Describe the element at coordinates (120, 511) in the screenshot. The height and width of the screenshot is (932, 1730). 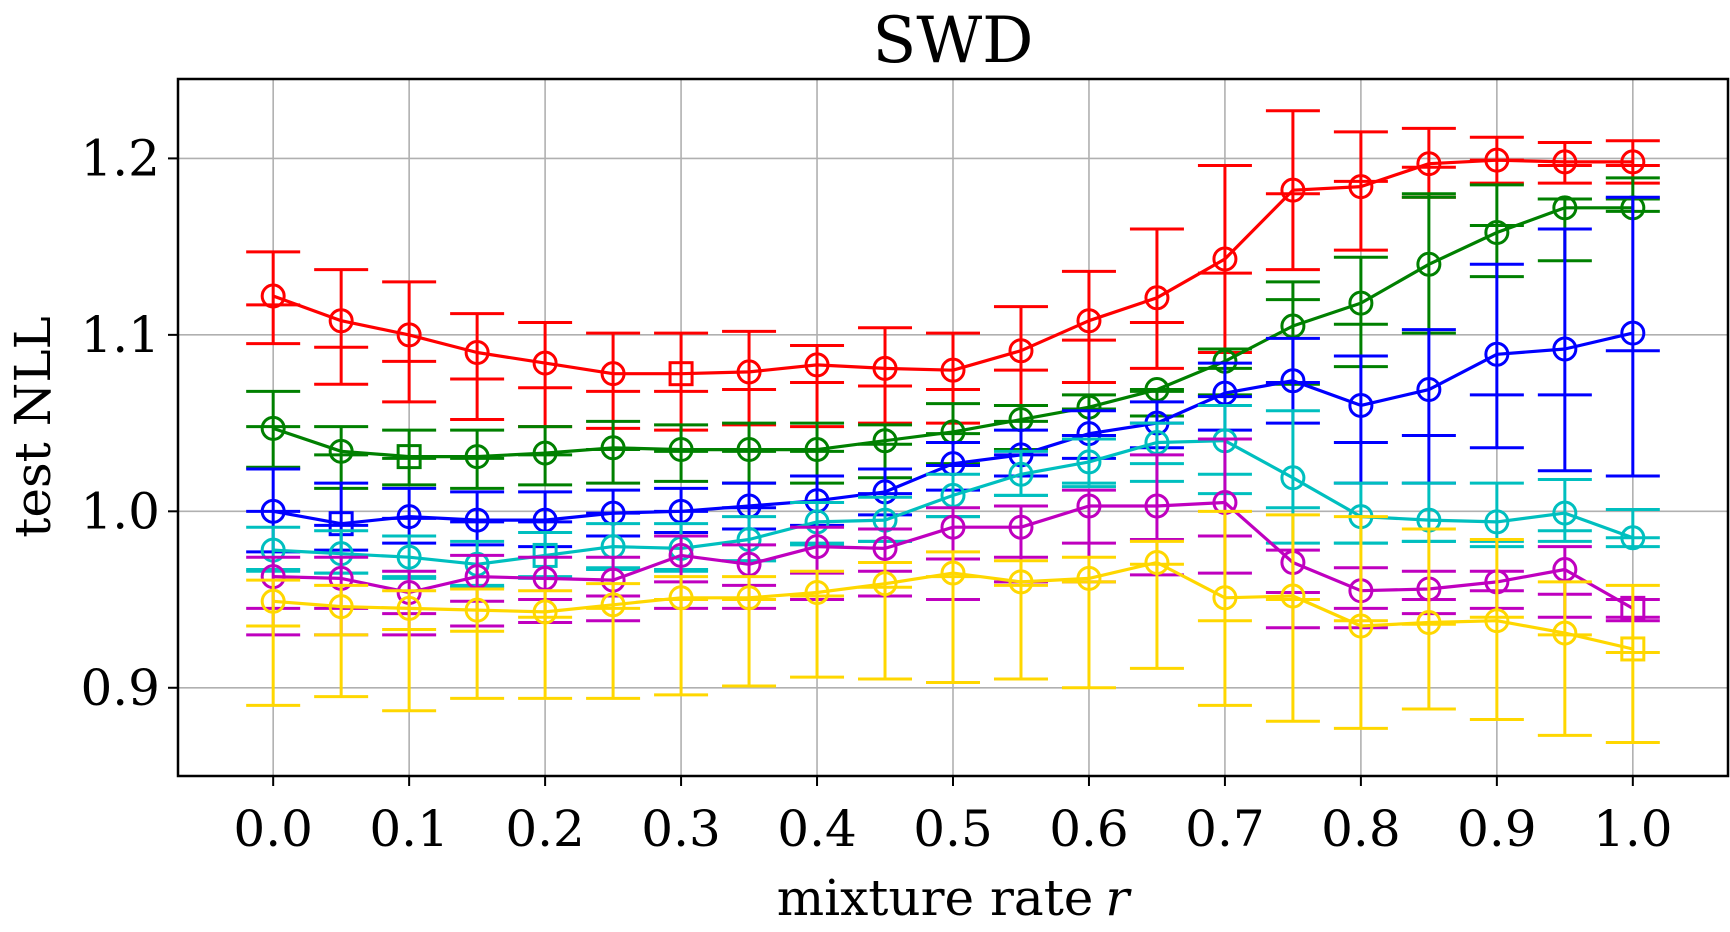
I see `y-tick-label: 1.0` at that location.